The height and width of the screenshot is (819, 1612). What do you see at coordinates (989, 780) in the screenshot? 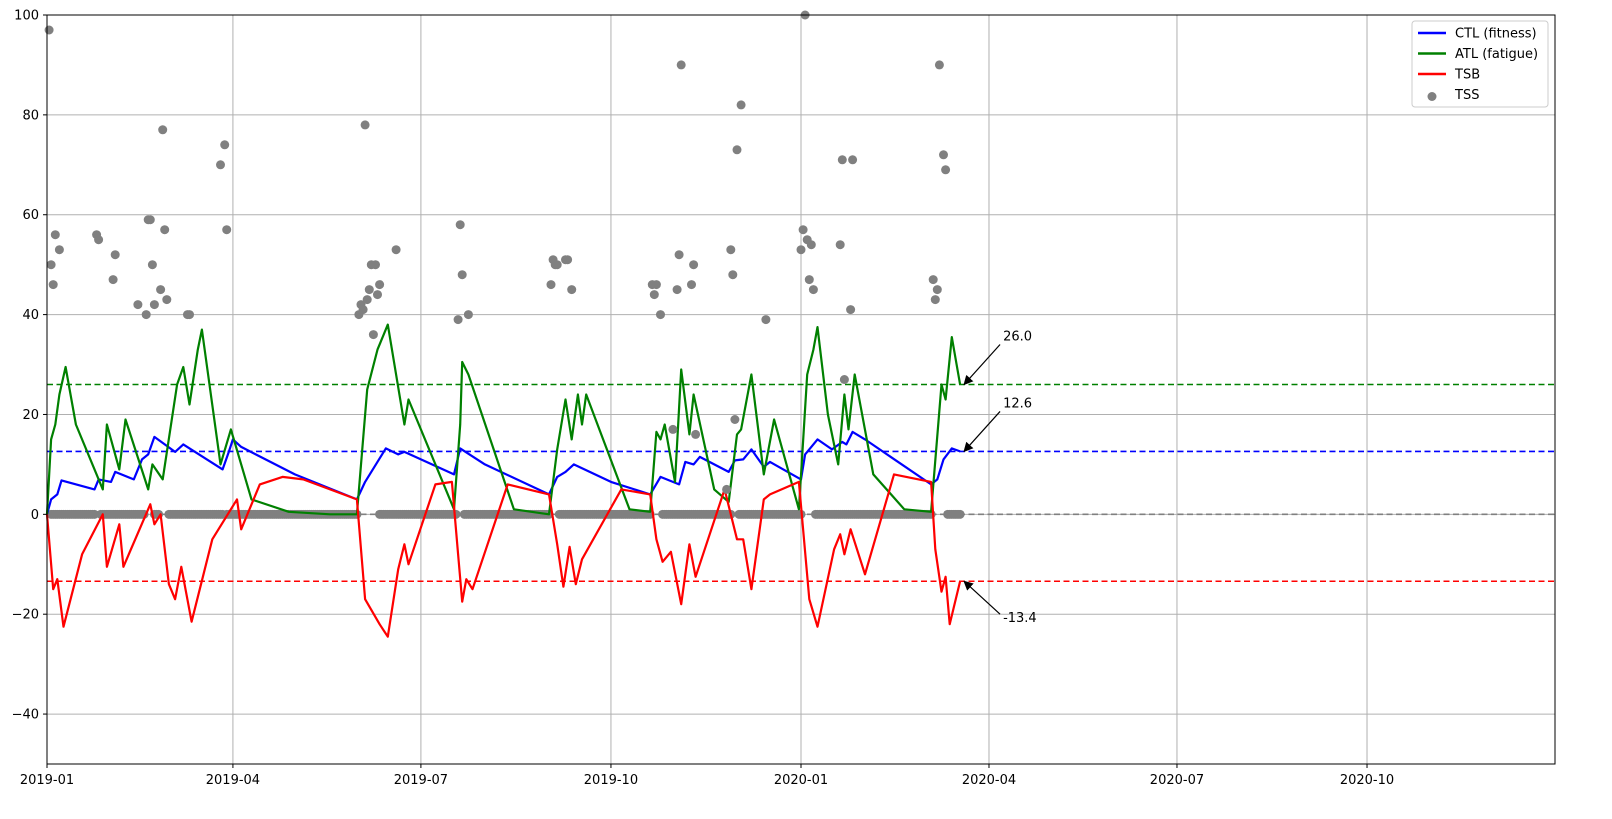
I see `x-tick-label: 2020-04` at bounding box center [989, 780].